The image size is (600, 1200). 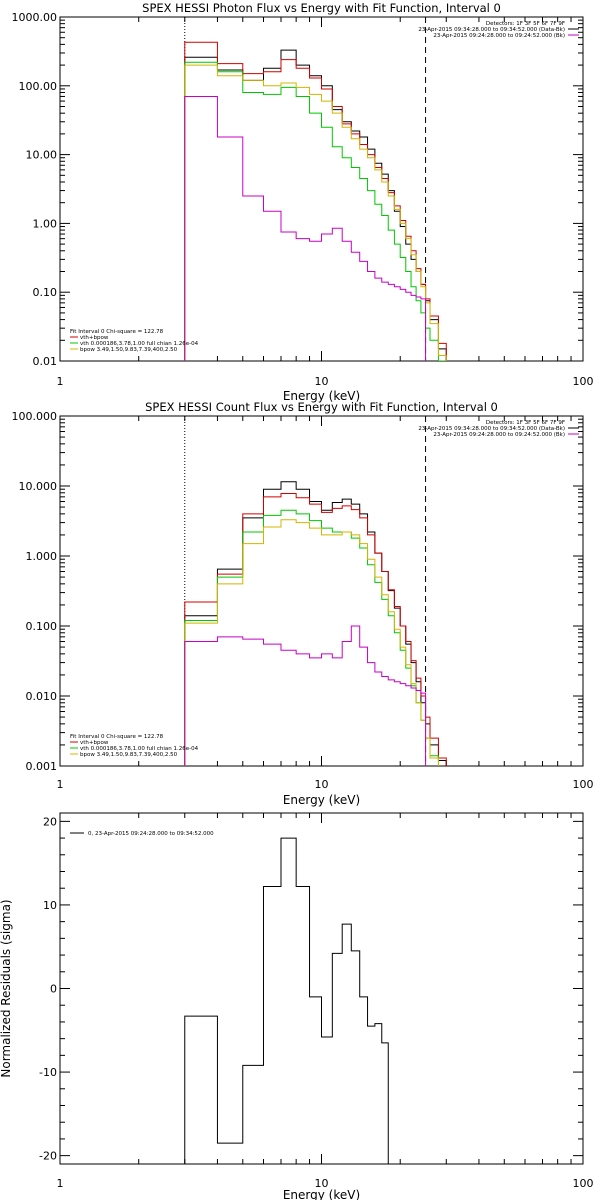 I want to click on y-tick-label: 1.000, so click(x=42, y=556).